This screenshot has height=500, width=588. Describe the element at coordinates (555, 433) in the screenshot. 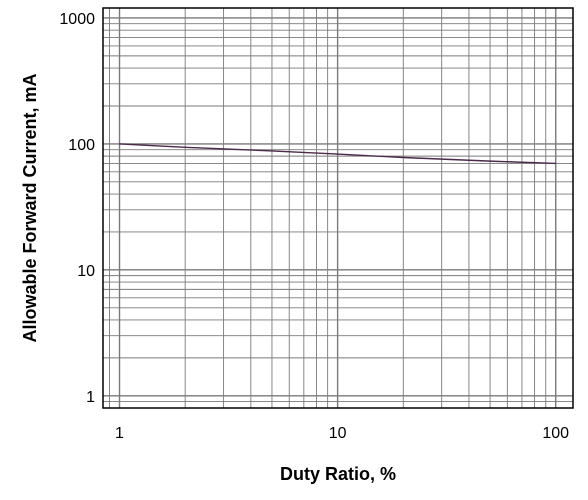

I see `x-tick-label: 100` at that location.